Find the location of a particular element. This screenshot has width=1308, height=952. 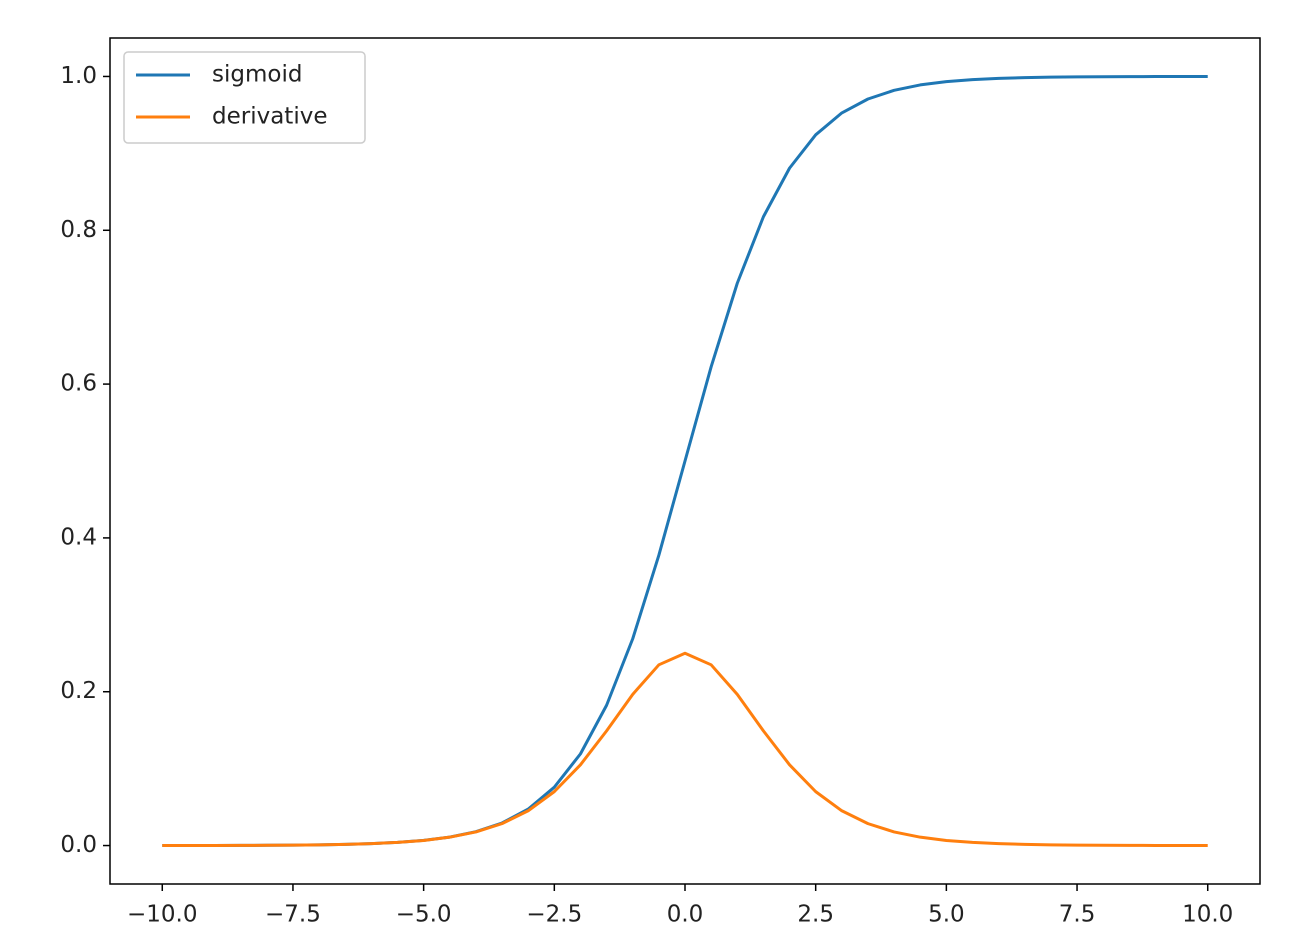

x-tick-label: 10.0 is located at coordinates (1207, 915).